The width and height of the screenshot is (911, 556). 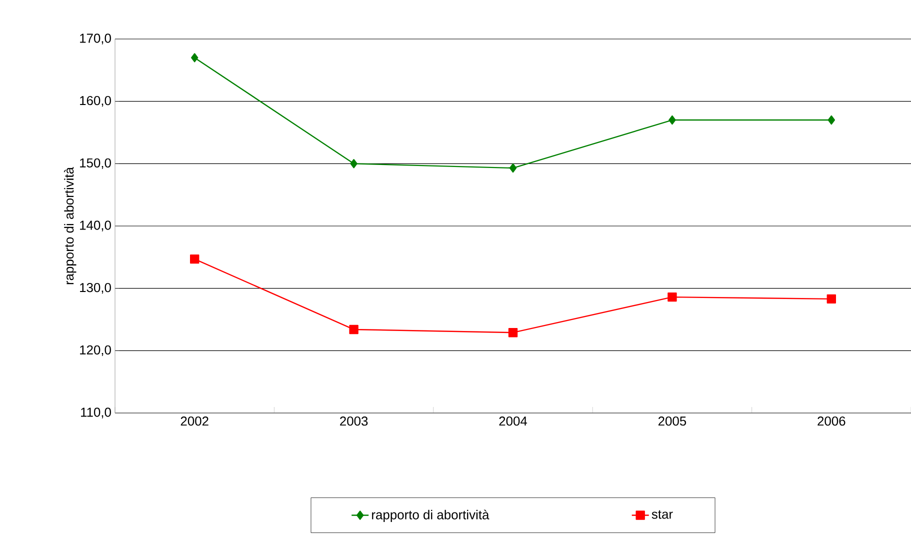 What do you see at coordinates (513, 421) in the screenshot?
I see `x-tick-label: 2004` at bounding box center [513, 421].